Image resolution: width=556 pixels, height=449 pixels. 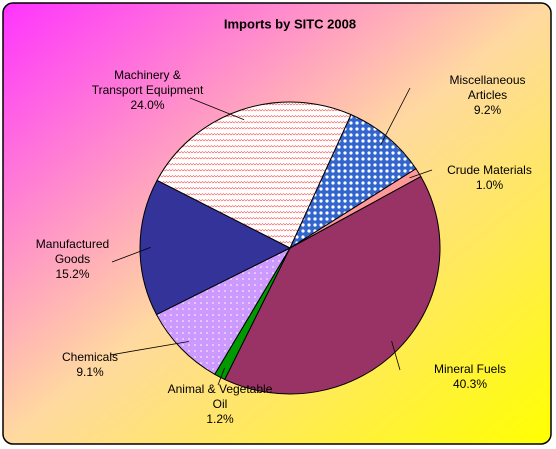 I want to click on slice-label: Mineral Fuels 40.3%, so click(x=470, y=377).